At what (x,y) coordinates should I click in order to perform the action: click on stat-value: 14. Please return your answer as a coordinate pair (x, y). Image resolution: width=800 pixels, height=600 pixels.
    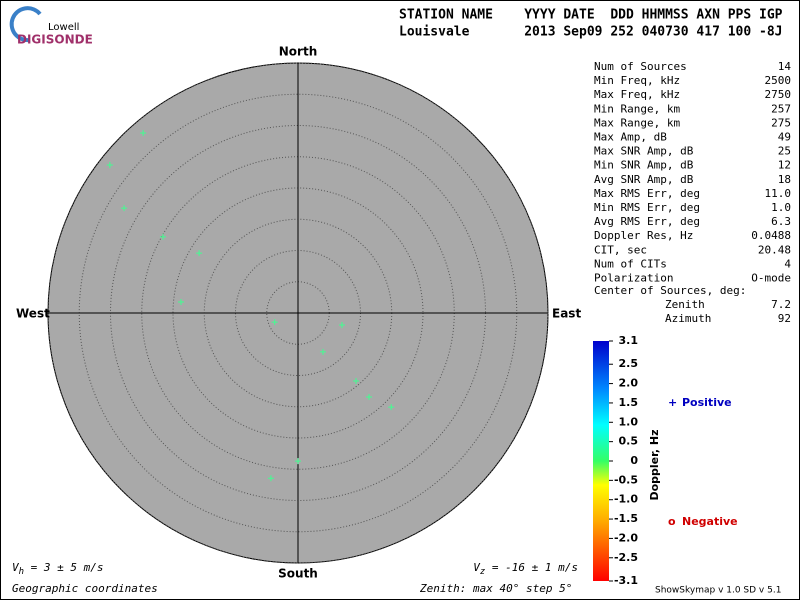
    Looking at the image, I should click on (785, 66).